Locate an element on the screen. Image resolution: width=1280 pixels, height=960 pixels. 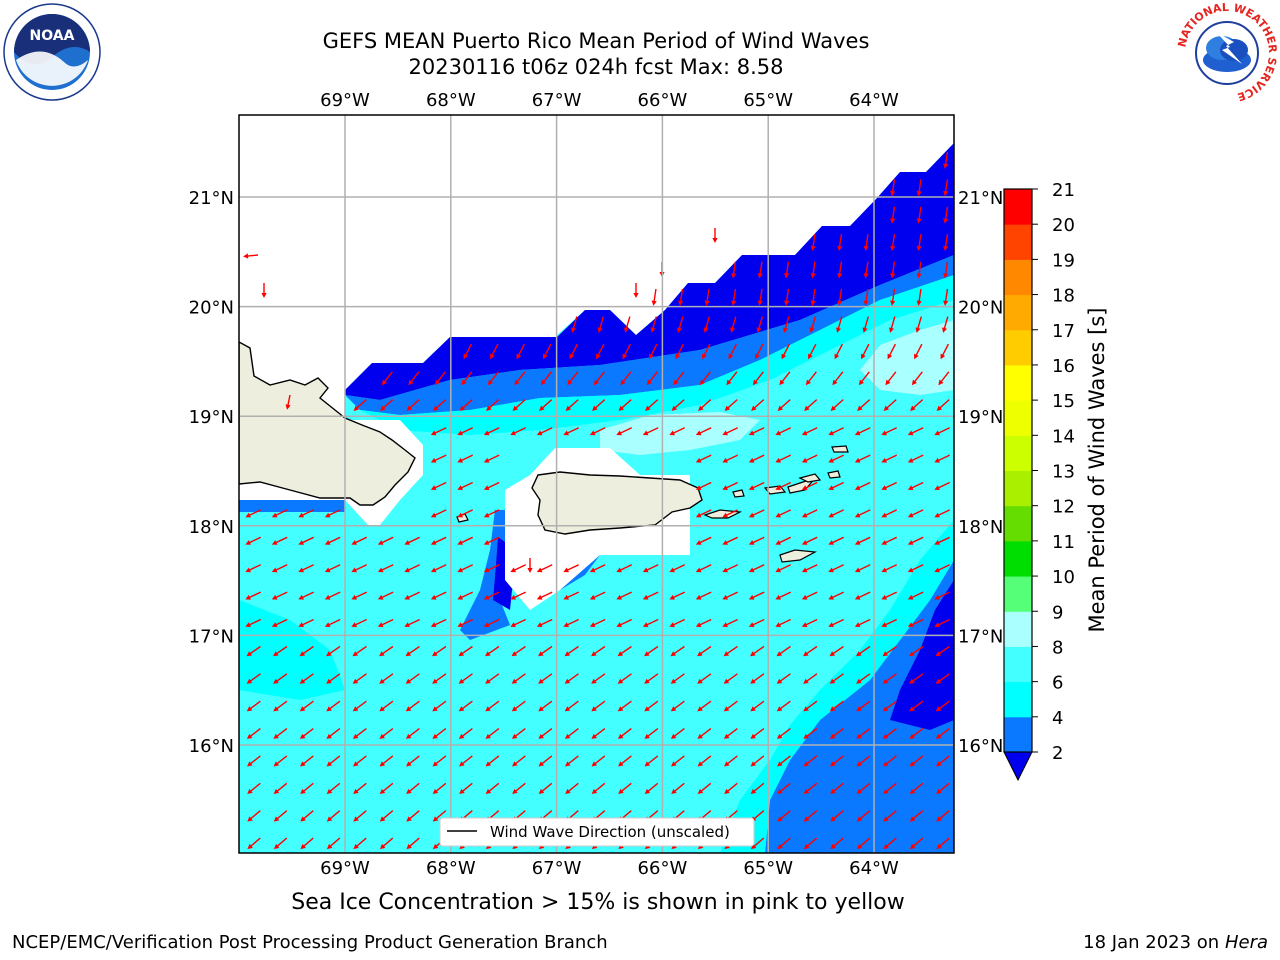
lat-tick-right: 21°N is located at coordinates (980, 198).